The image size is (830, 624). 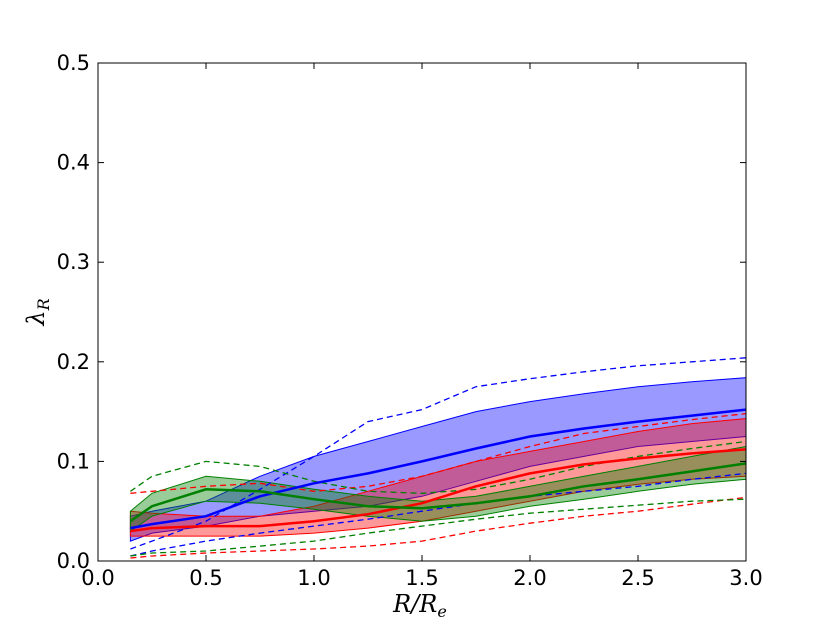 What do you see at coordinates (73, 362) in the screenshot?
I see `y-tick-label: 0.2` at bounding box center [73, 362].